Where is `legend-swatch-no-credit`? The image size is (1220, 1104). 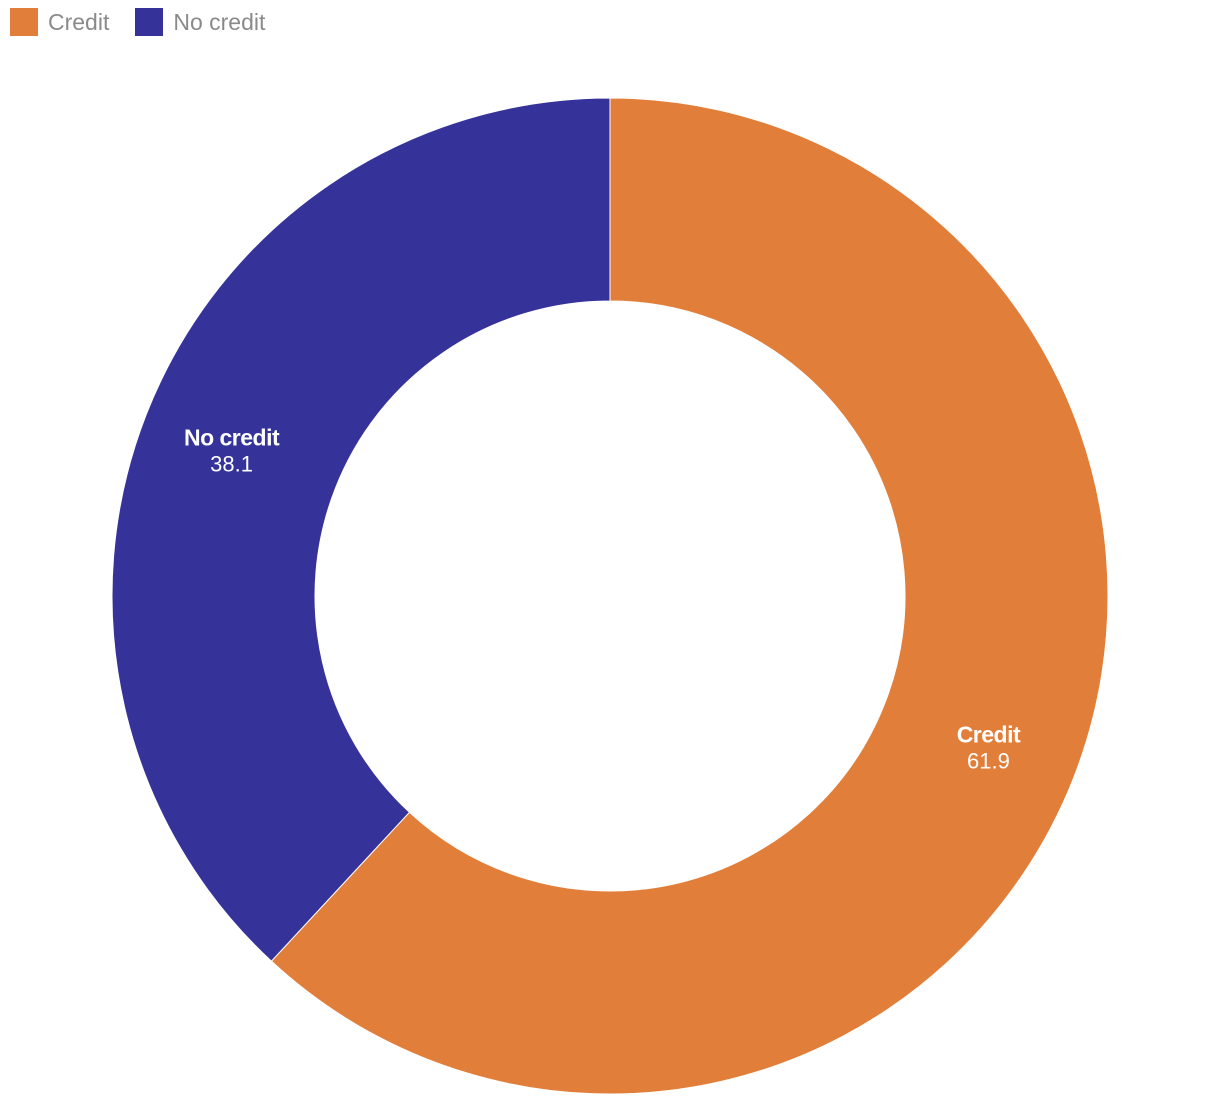 legend-swatch-no-credit is located at coordinates (149, 22).